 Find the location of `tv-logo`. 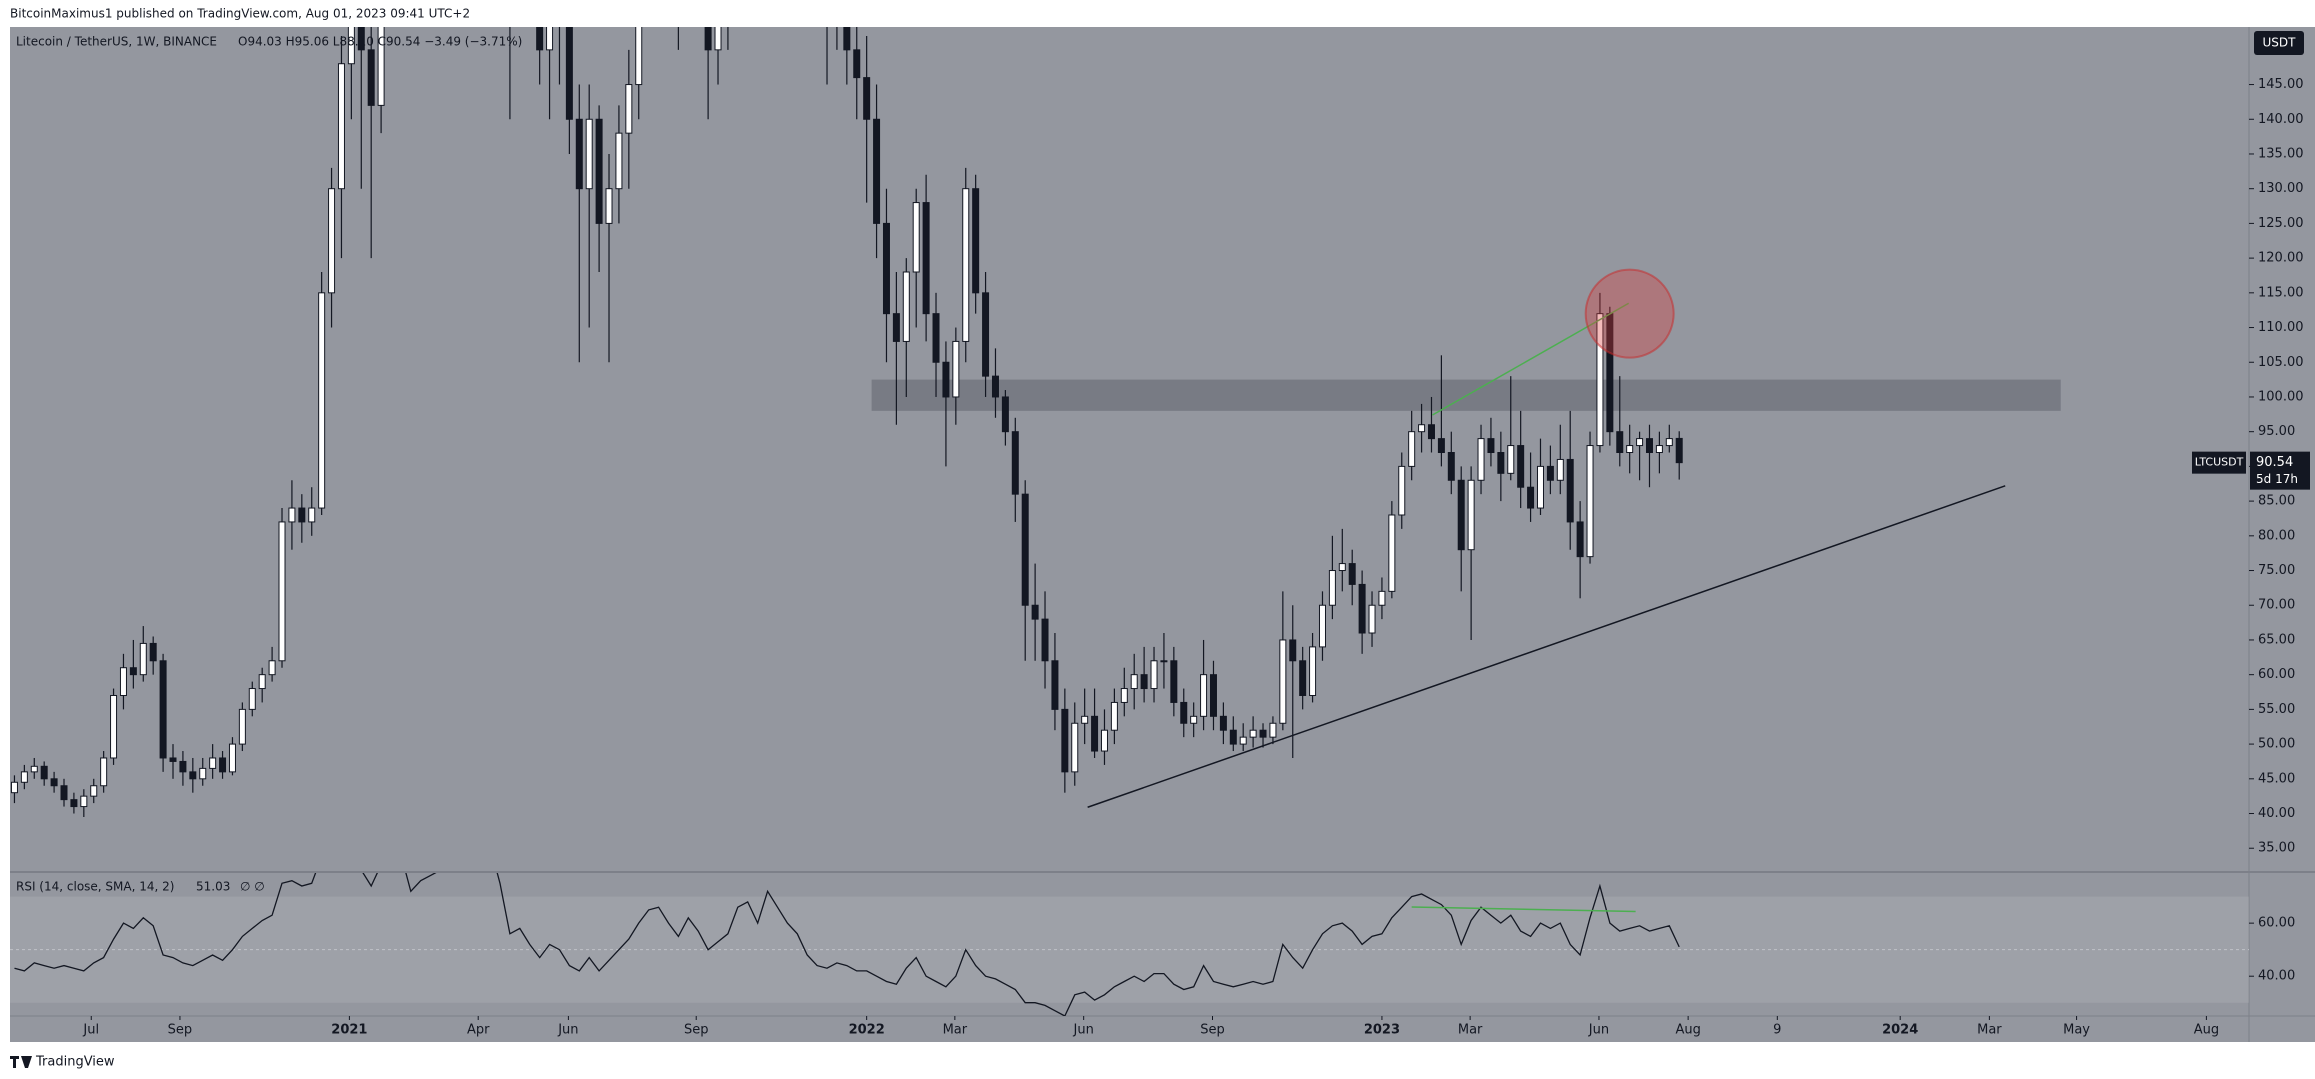

tv-logo is located at coordinates (21, 1062).